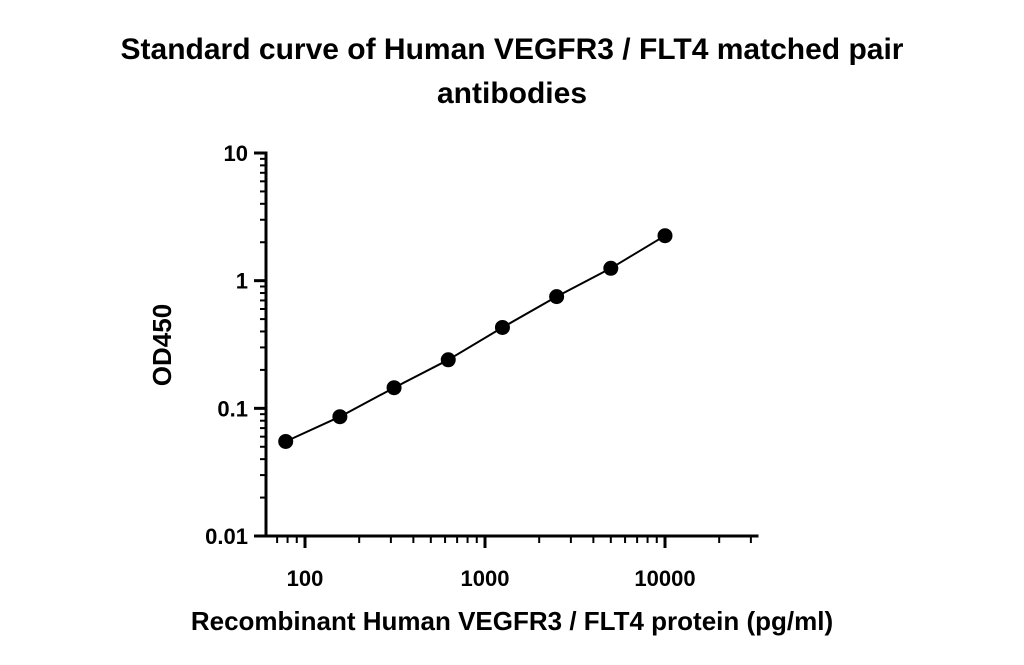 Image resolution: width=1024 pixels, height=665 pixels. What do you see at coordinates (232, 408) in the screenshot?
I see `y-tick-label: 0.1` at bounding box center [232, 408].